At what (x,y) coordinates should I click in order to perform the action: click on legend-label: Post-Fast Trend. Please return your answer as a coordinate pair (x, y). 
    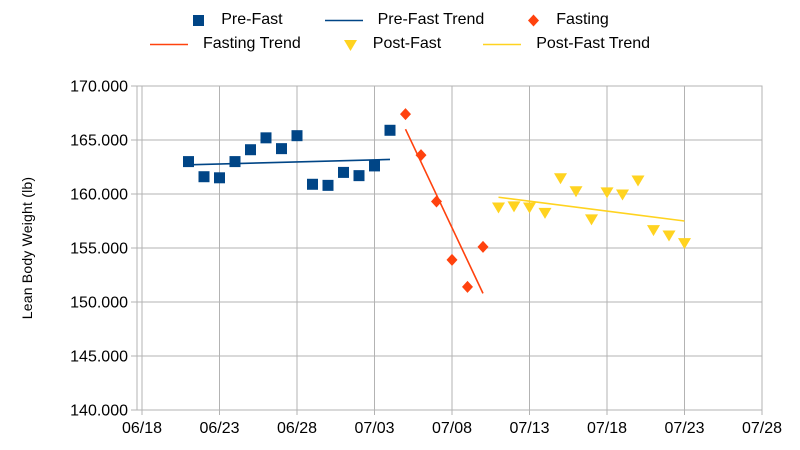
    Looking at the image, I should click on (593, 43).